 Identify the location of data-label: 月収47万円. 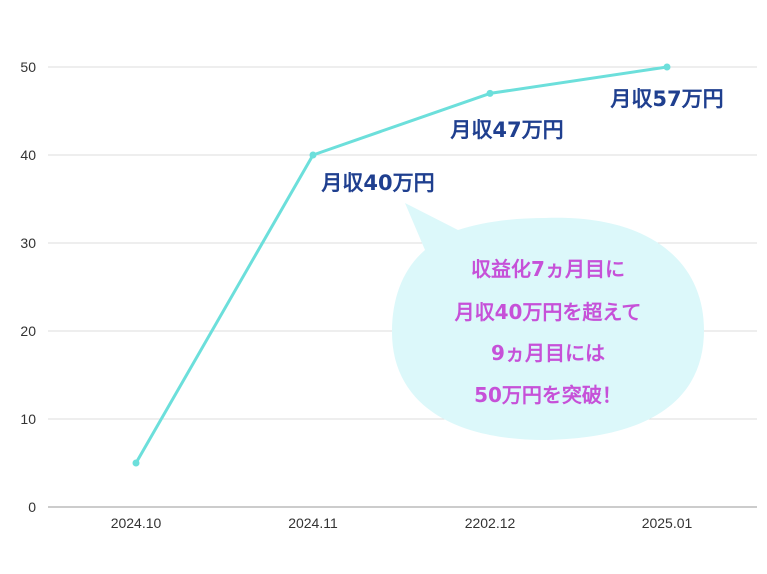
(506, 130).